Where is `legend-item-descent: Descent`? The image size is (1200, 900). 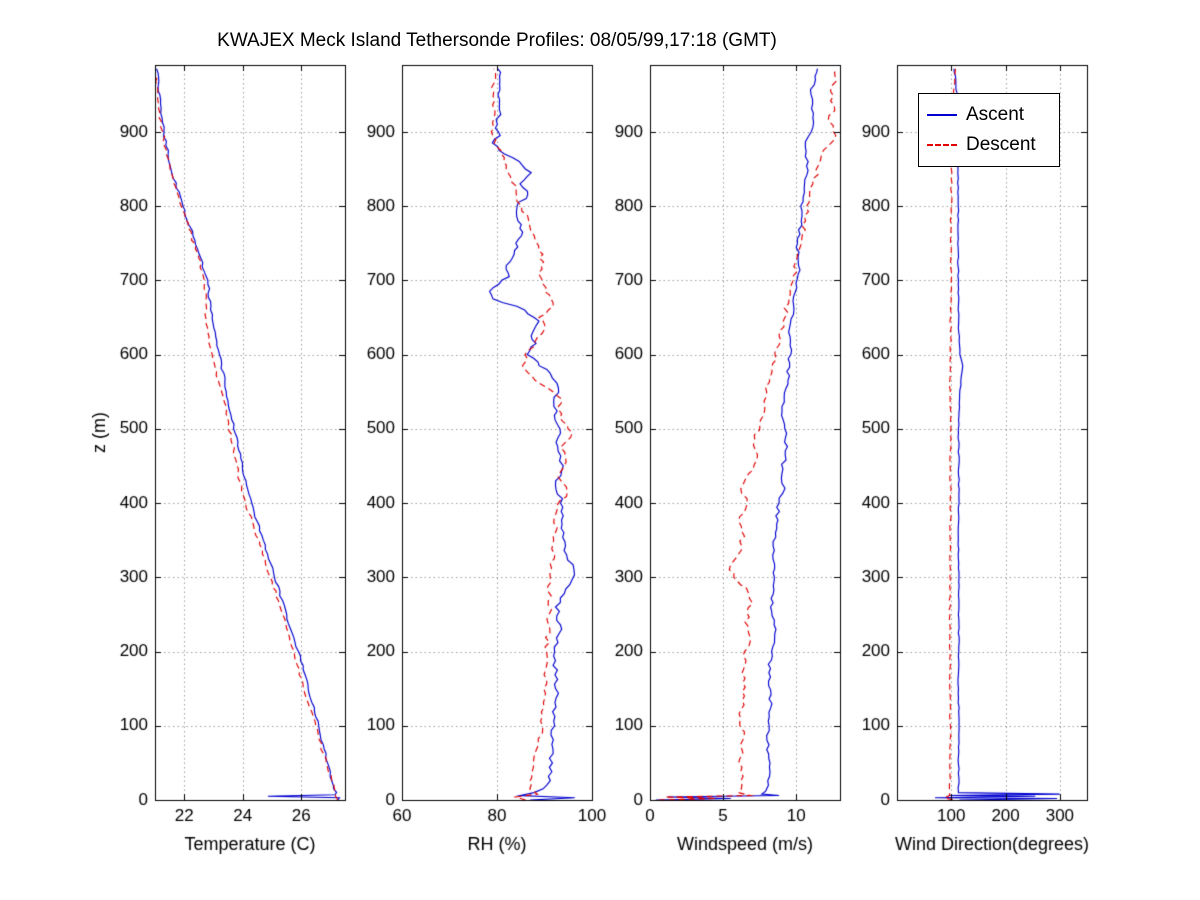
legend-item-descent: Descent is located at coordinates (988, 145).